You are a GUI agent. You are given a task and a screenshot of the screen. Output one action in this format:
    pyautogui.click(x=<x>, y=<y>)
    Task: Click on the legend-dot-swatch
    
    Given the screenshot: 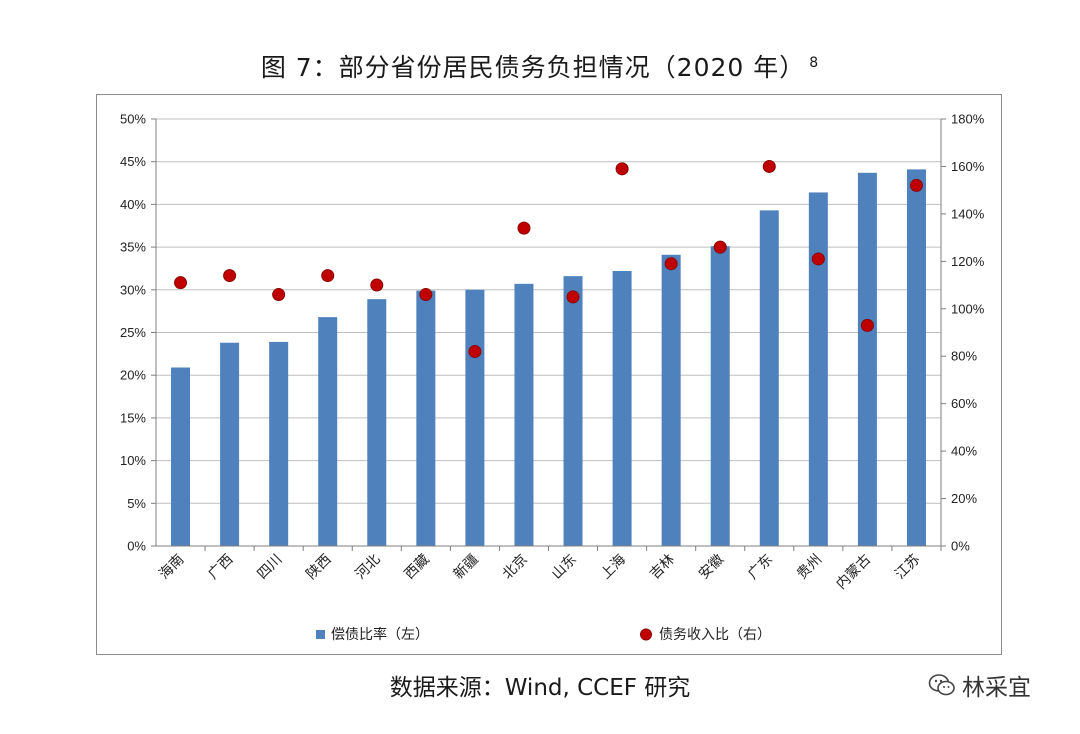 What is the action you would take?
    pyautogui.click(x=646, y=634)
    